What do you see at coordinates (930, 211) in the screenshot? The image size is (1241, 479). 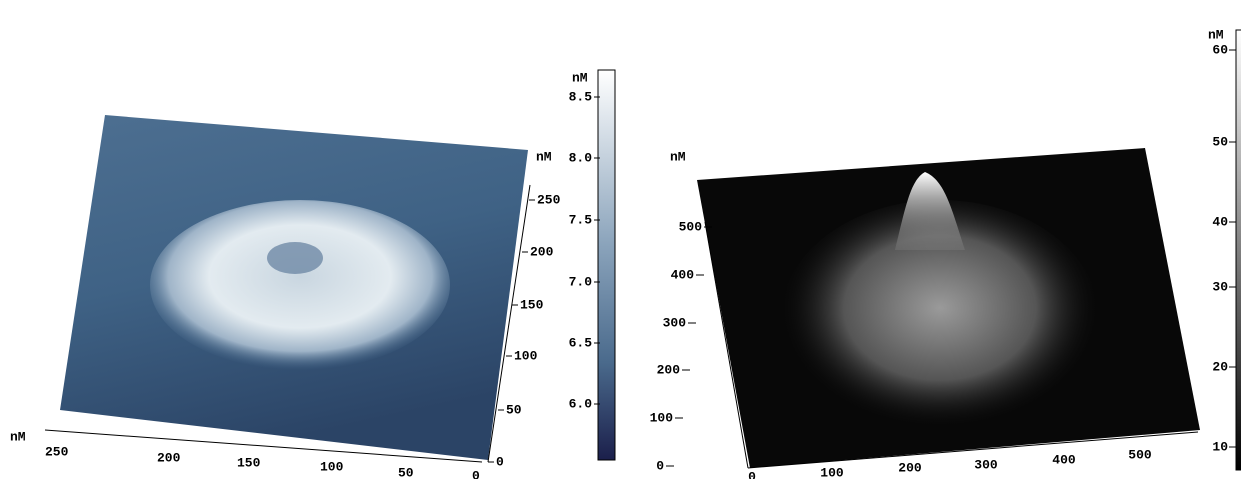 I see `peak` at bounding box center [930, 211].